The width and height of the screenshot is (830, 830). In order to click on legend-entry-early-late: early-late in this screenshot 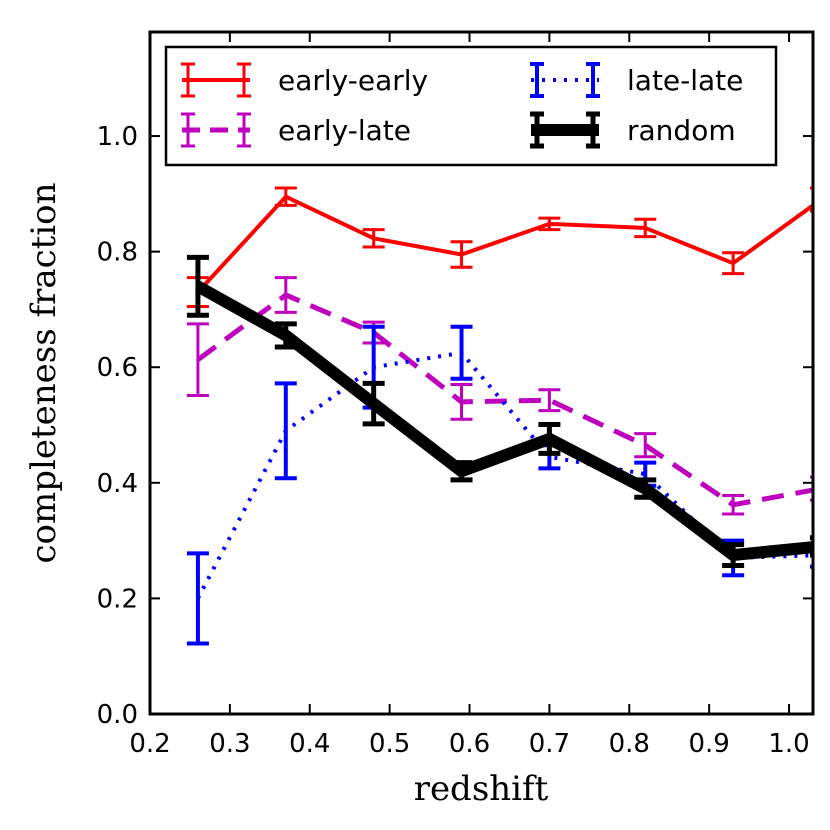, I will do `click(296, 130)`.